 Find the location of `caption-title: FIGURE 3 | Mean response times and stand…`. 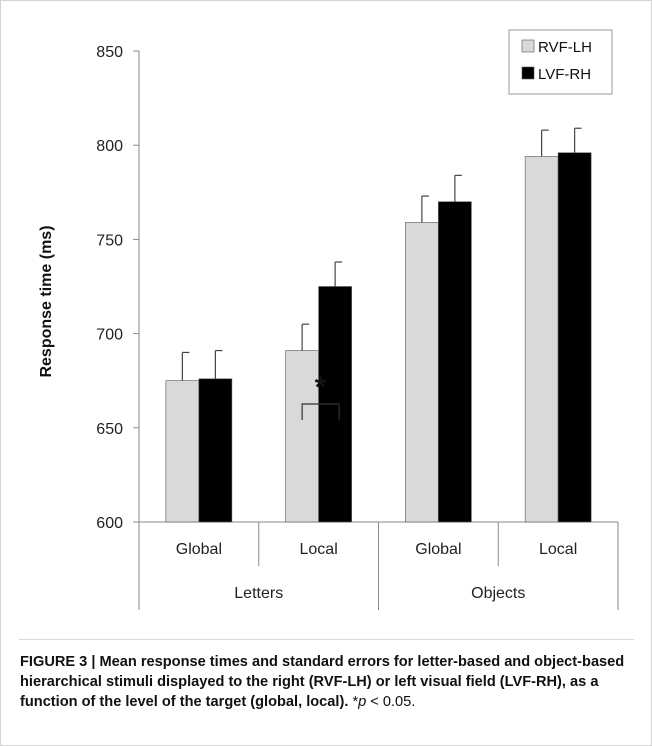

caption-title: FIGURE 3 | Mean response times and stand… is located at coordinates (322, 682).